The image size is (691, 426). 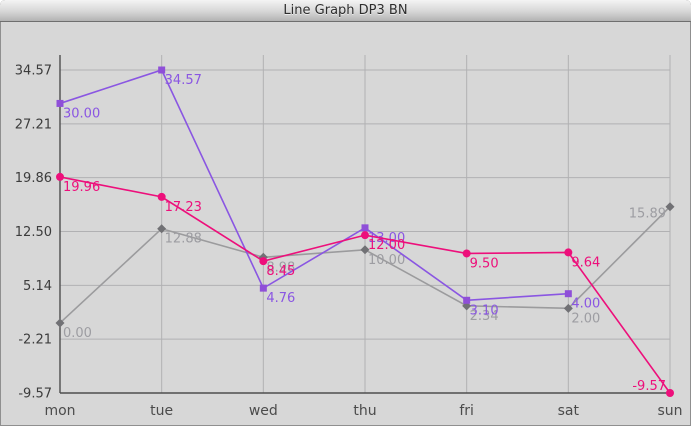 What do you see at coordinates (585, 262) in the screenshot?
I see `pink-series-value-label: 9.64` at bounding box center [585, 262].